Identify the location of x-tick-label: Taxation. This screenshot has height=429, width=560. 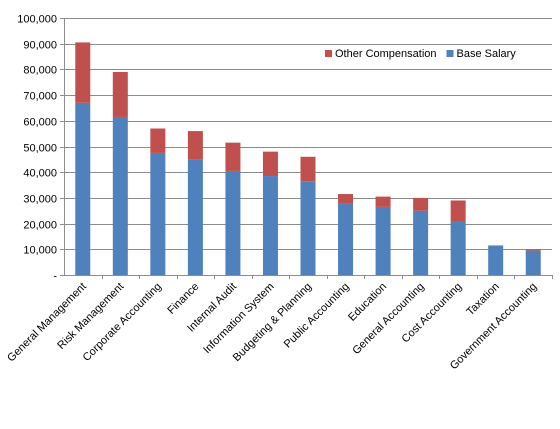
(482, 299).